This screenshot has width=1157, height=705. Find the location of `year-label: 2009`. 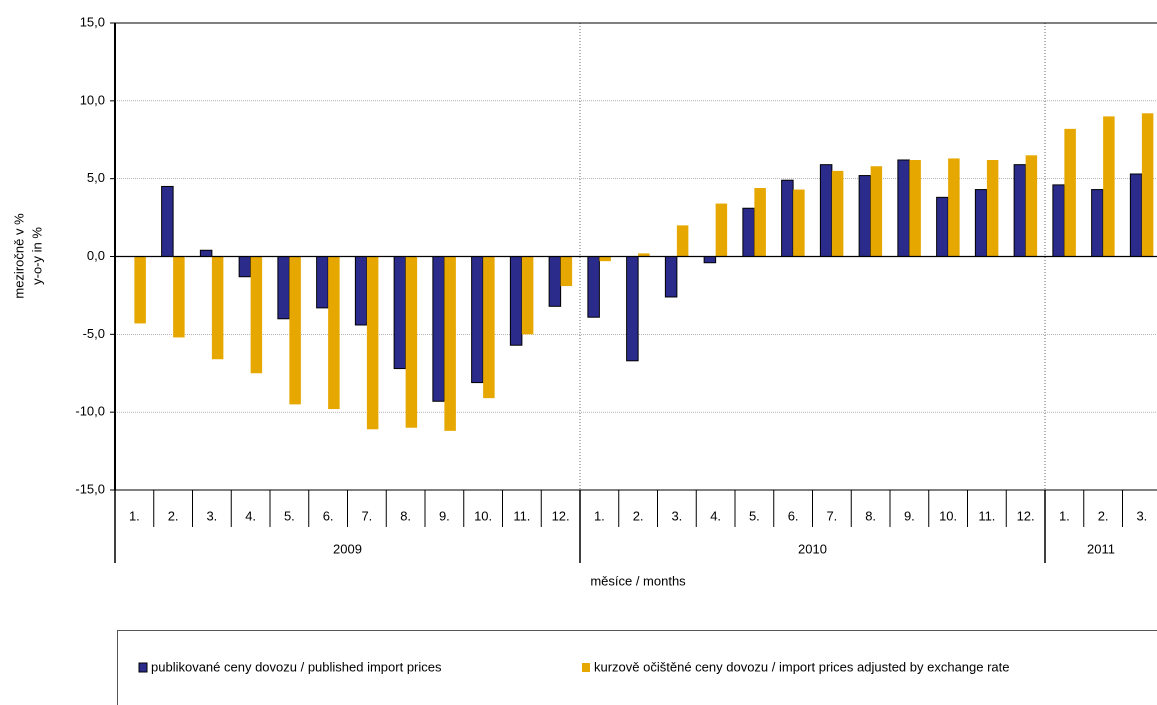

year-label: 2009 is located at coordinates (347, 548).